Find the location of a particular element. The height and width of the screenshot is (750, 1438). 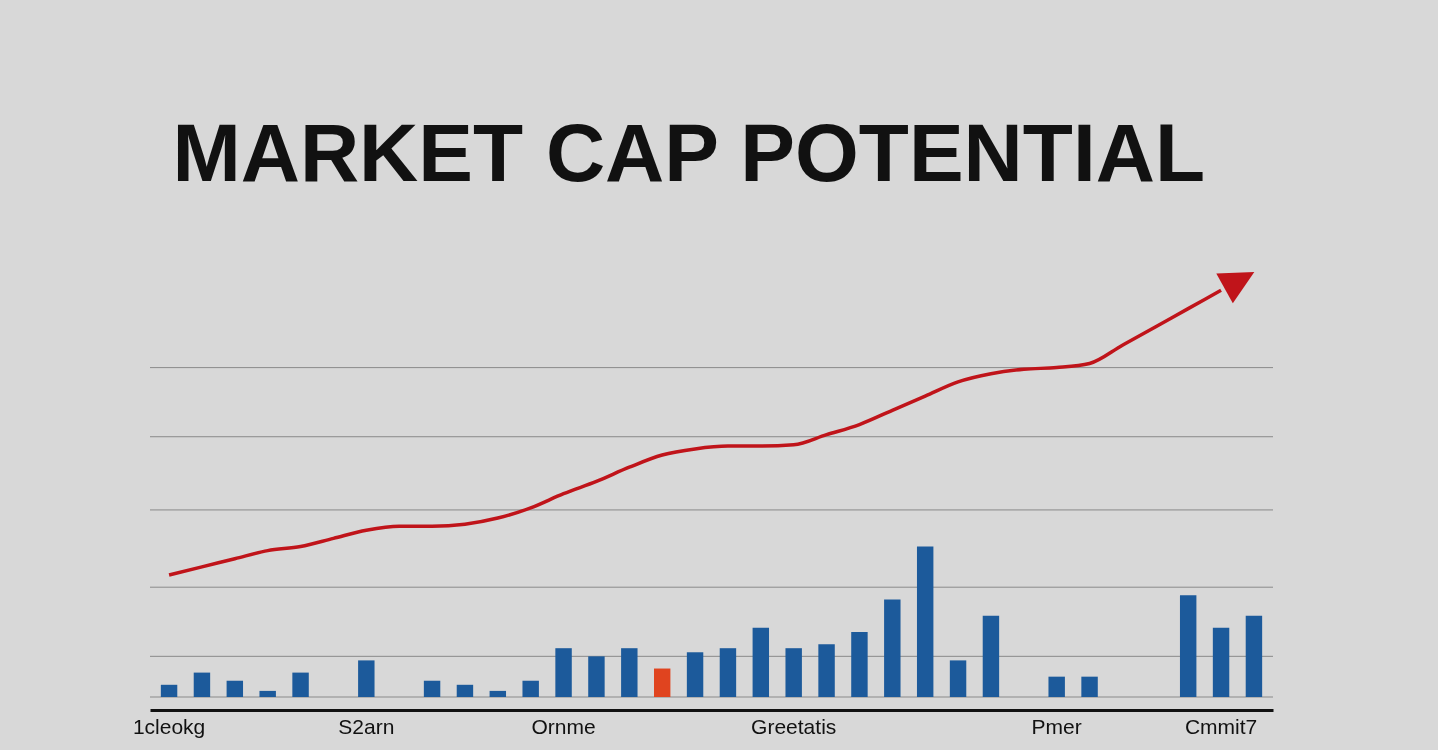

x-tick-label: S2arn is located at coordinates (366, 726).